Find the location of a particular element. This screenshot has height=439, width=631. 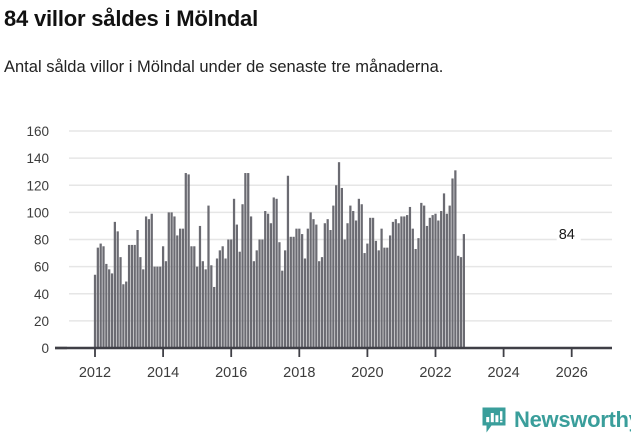

newsworthy-logo: Newsworthy is located at coordinates (556, 420).